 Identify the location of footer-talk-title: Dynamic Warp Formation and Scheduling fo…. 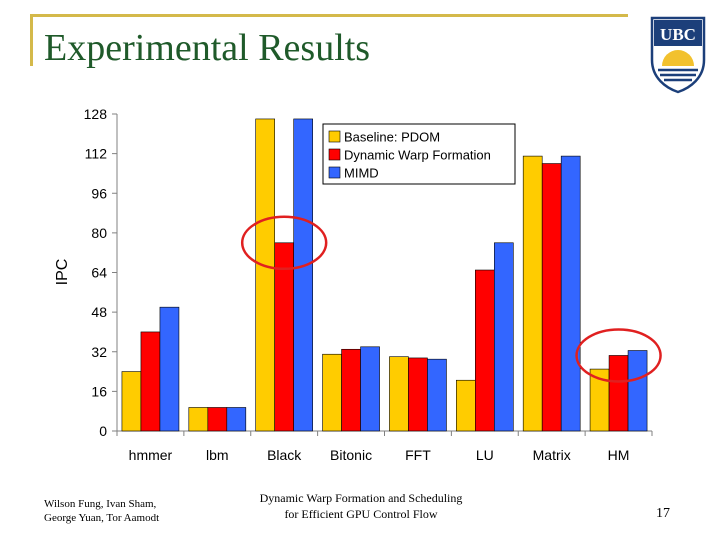
(361, 506).